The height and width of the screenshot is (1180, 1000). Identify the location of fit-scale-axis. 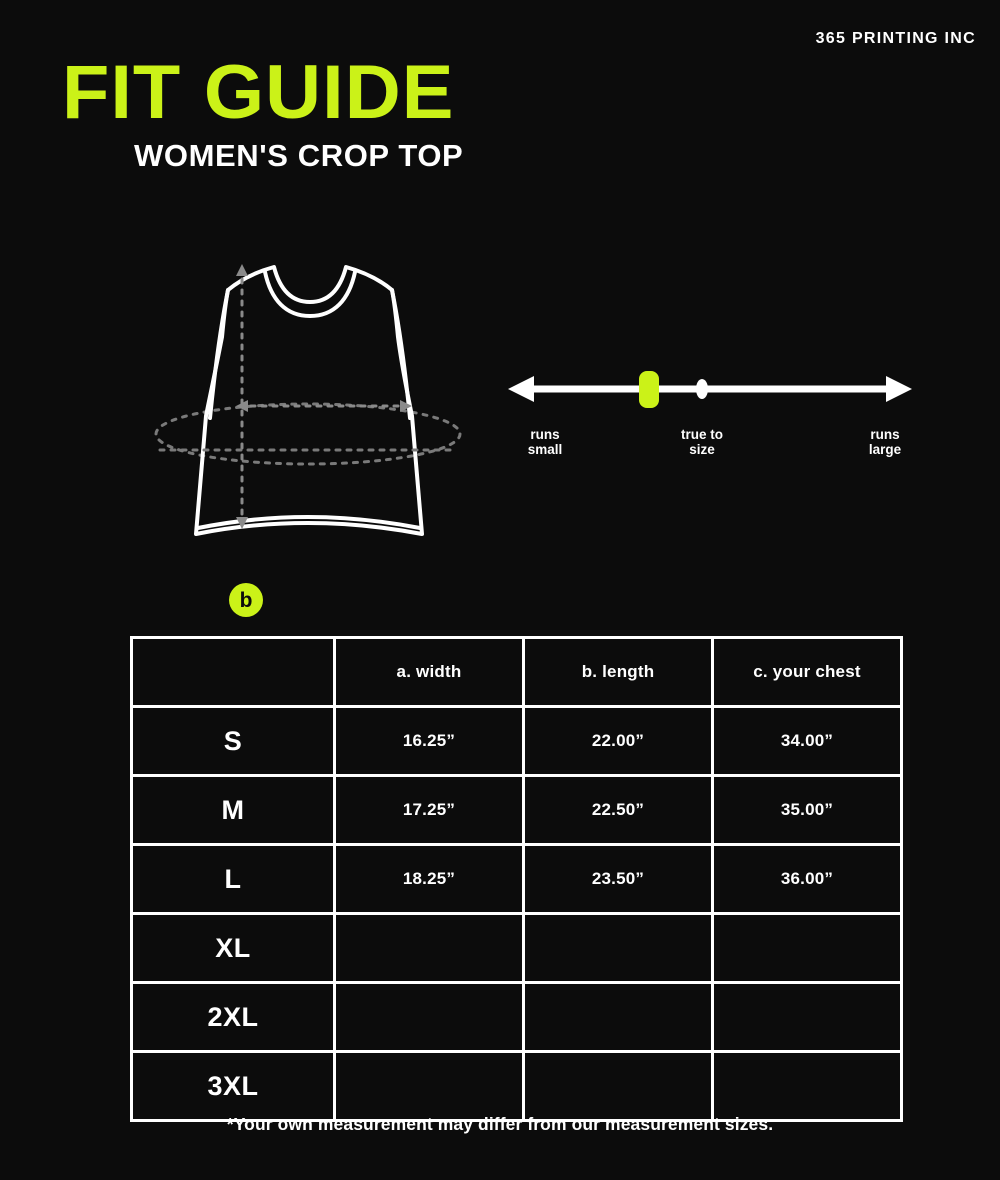
(710, 389).